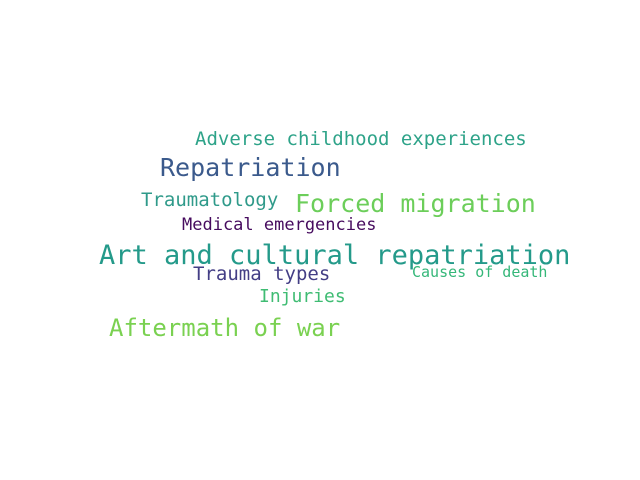 This screenshot has height=480, width=640. What do you see at coordinates (262, 274) in the screenshot?
I see `word-trauma-types: Trauma types` at bounding box center [262, 274].